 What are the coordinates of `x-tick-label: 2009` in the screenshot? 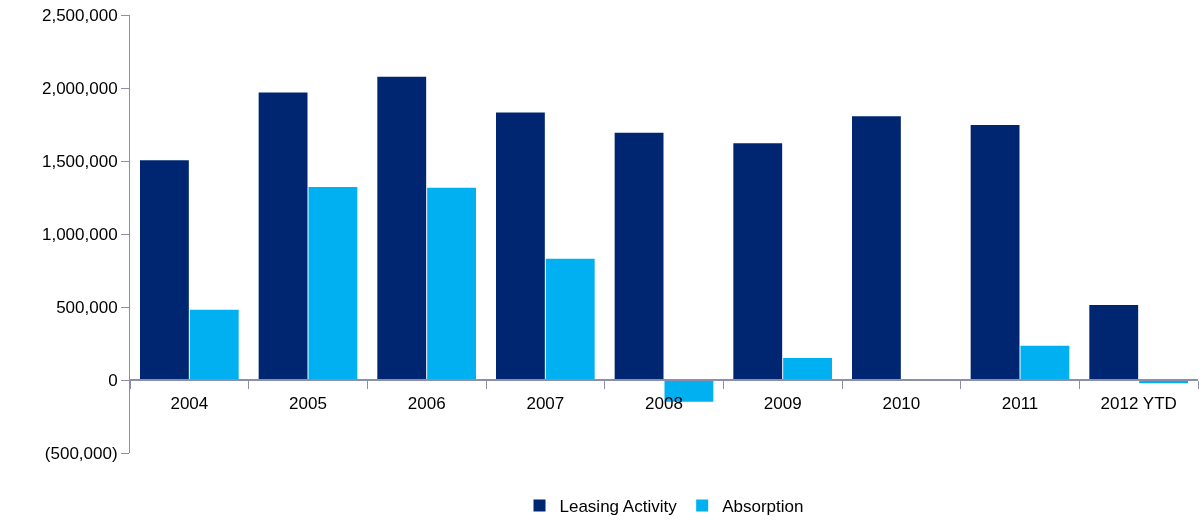 It's located at (782, 404).